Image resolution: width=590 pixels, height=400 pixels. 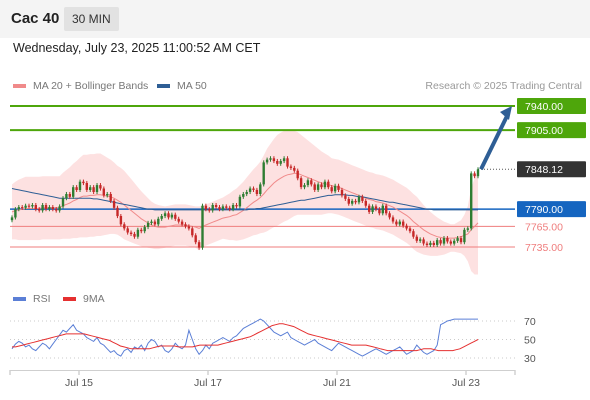 I want to click on credit-text: Research © 2025 Trading Central, so click(x=503, y=86).